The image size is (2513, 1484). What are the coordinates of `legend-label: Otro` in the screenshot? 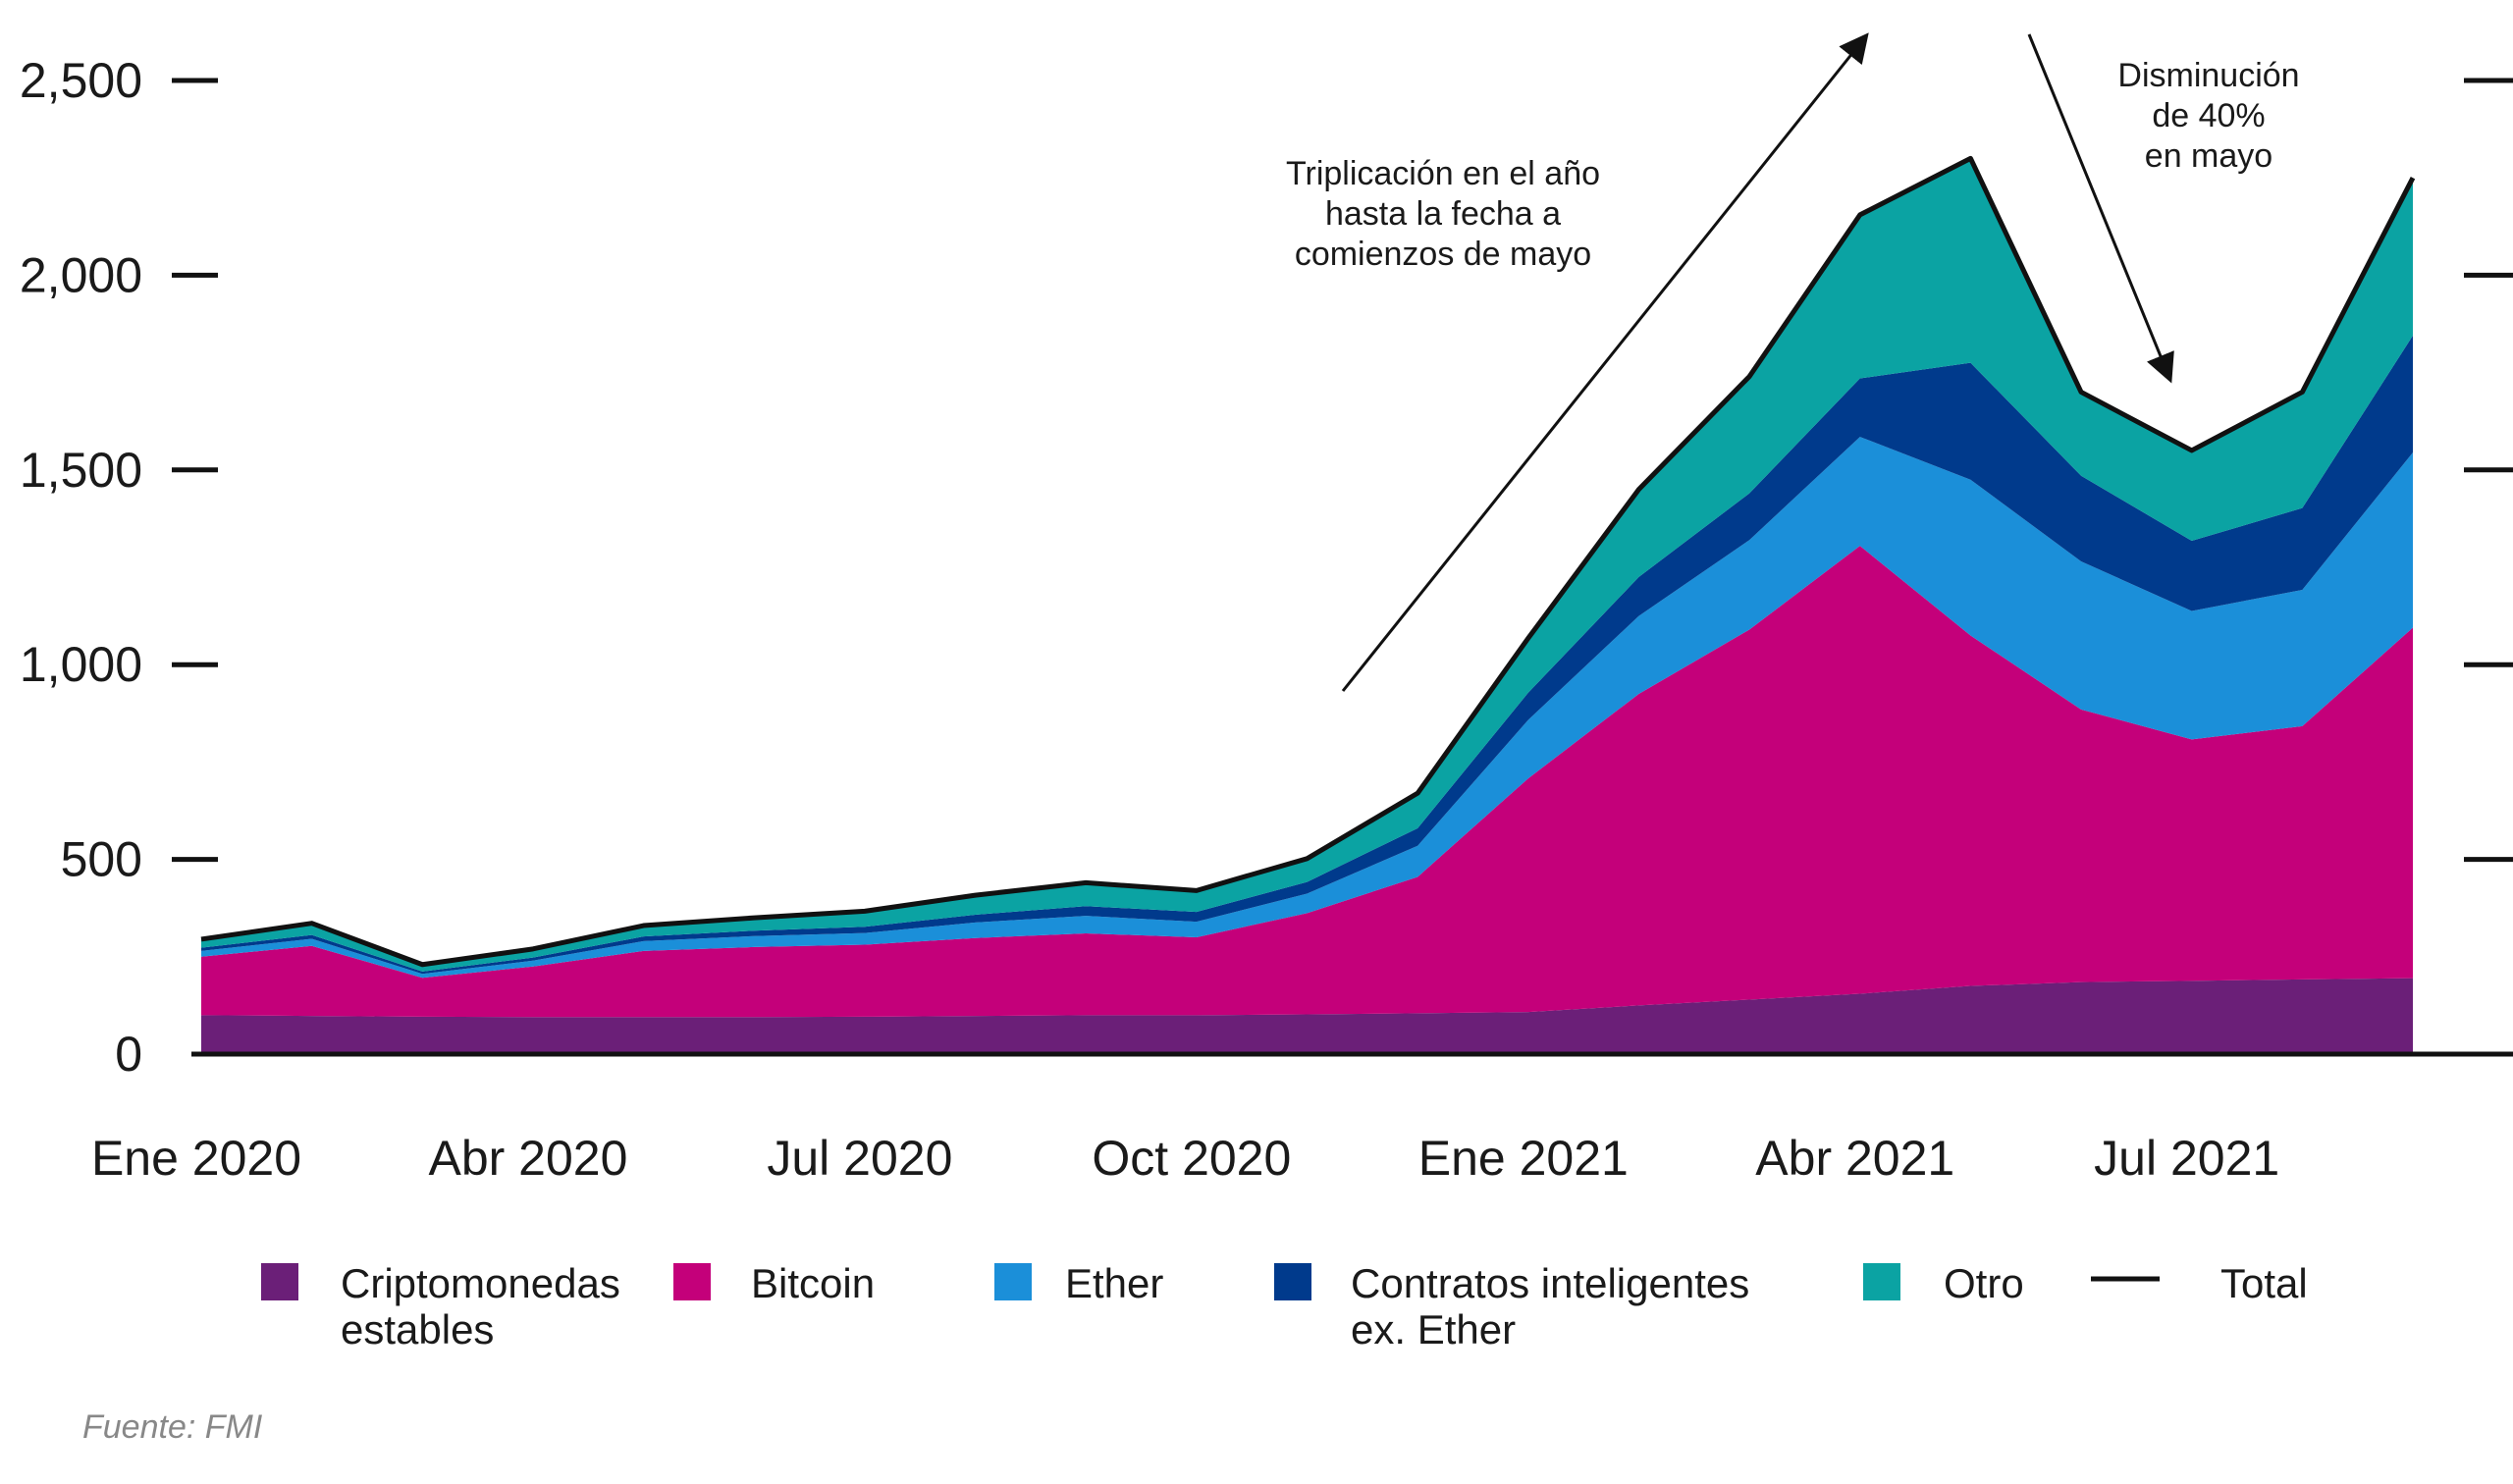 It's located at (1984, 1283).